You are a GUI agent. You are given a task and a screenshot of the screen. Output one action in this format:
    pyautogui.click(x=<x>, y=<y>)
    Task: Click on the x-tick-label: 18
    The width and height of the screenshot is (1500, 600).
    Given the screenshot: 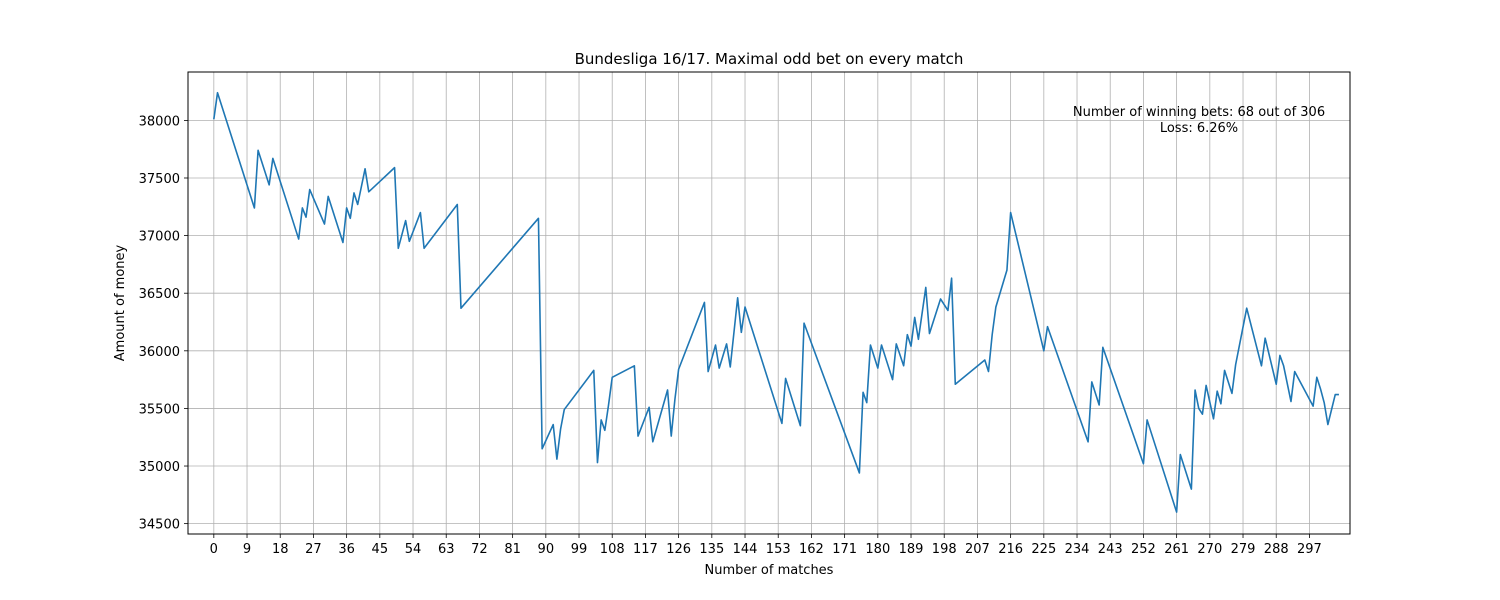 What is the action you would take?
    pyautogui.click(x=280, y=549)
    